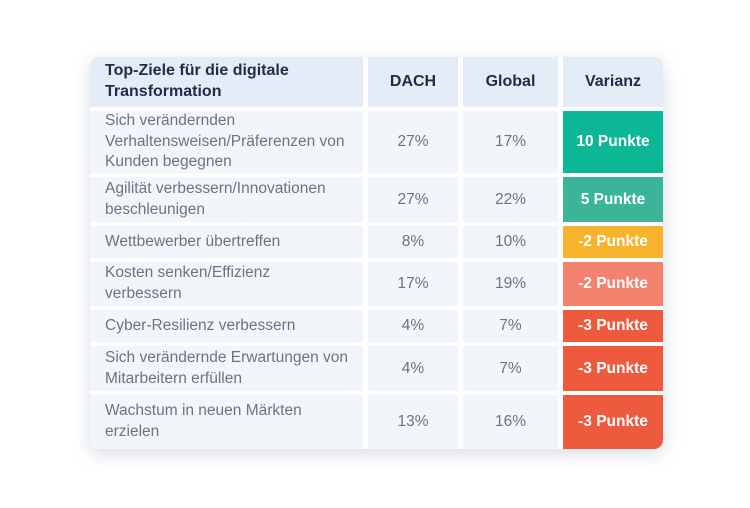 The width and height of the screenshot is (750, 508). I want to click on global-value: 17%, so click(510, 142).